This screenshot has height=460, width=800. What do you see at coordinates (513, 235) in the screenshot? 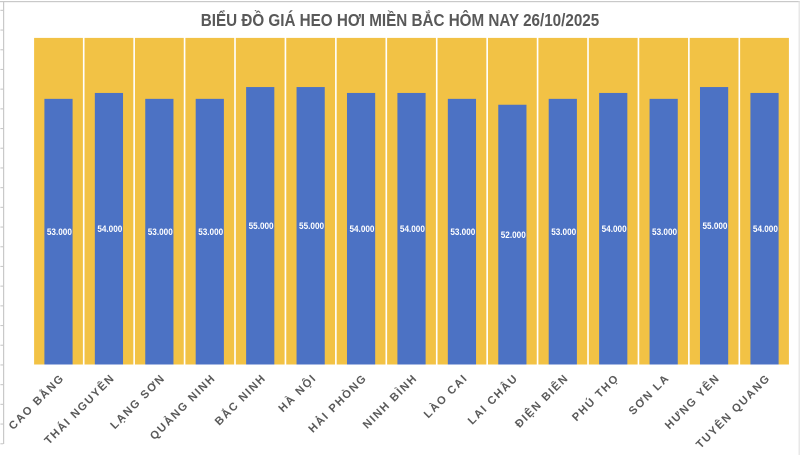
I see `svg-text: 52.000` at bounding box center [513, 235].